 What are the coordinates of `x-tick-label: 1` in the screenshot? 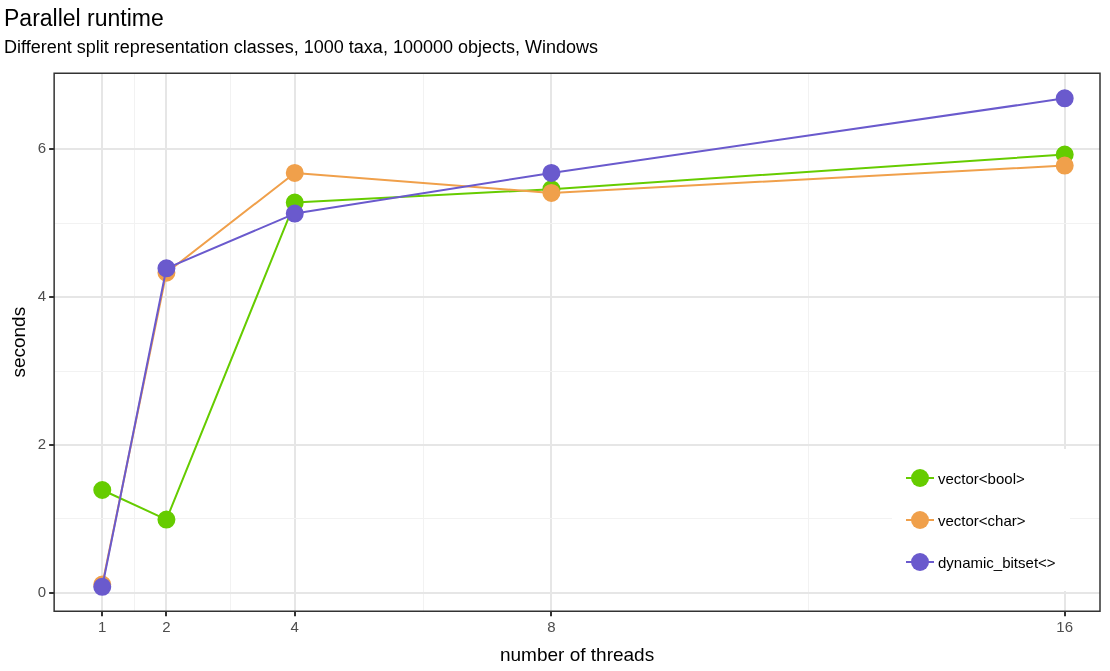 It's located at (102, 627).